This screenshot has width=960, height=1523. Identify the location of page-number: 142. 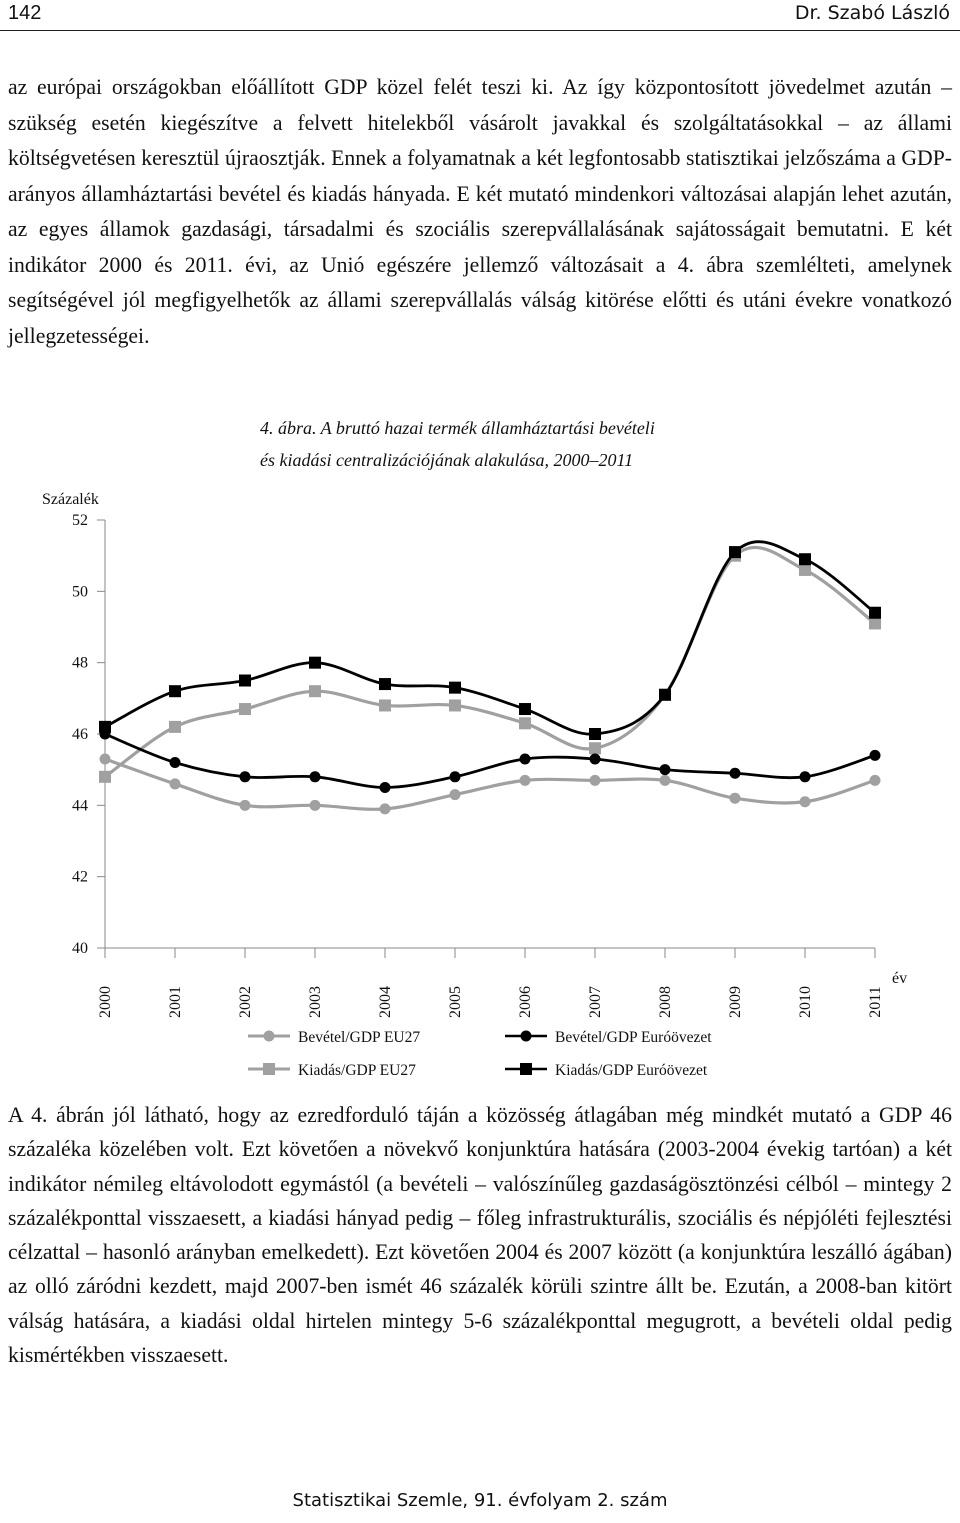
(25, 13).